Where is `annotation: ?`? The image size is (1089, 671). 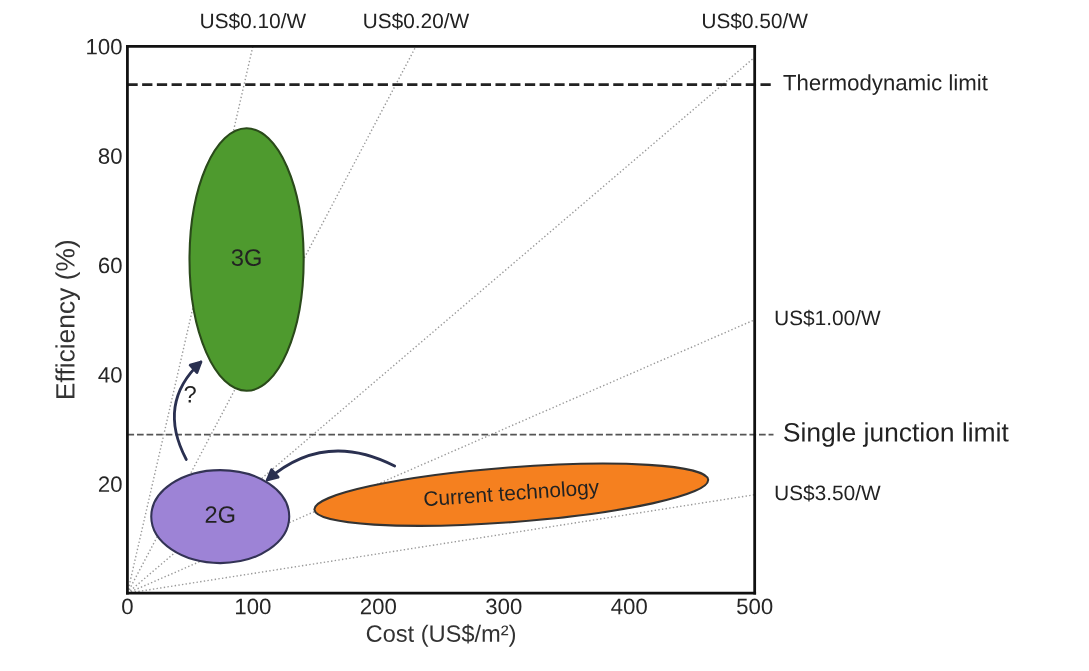 annotation: ? is located at coordinates (190, 394).